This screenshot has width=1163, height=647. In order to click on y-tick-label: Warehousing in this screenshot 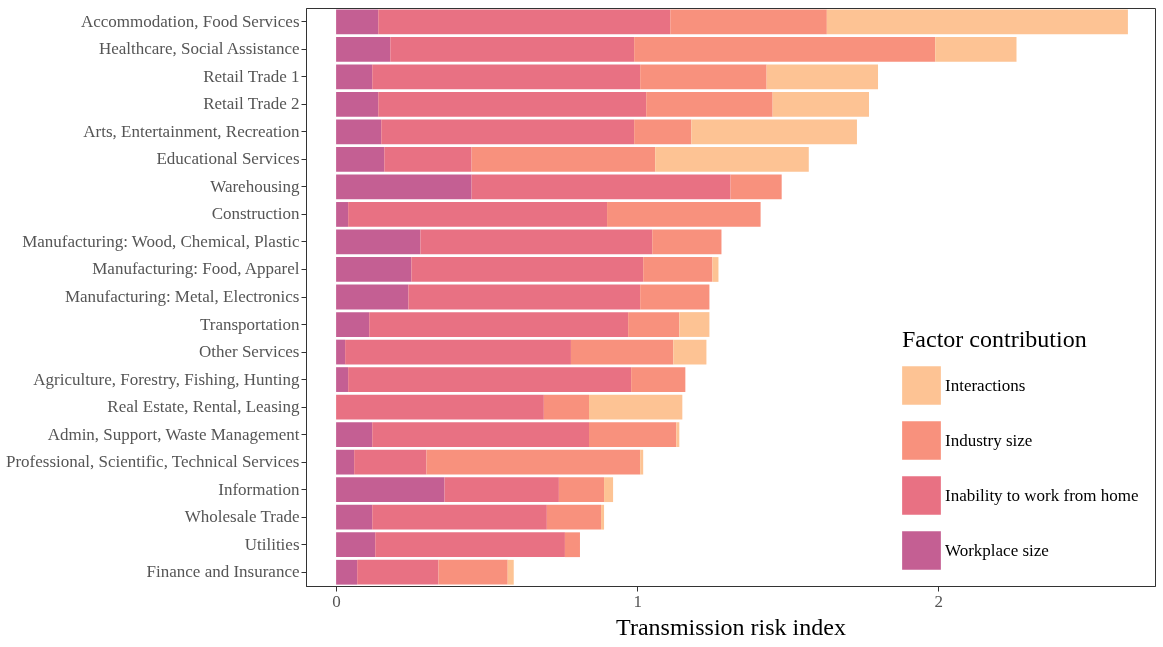, I will do `click(255, 186)`.